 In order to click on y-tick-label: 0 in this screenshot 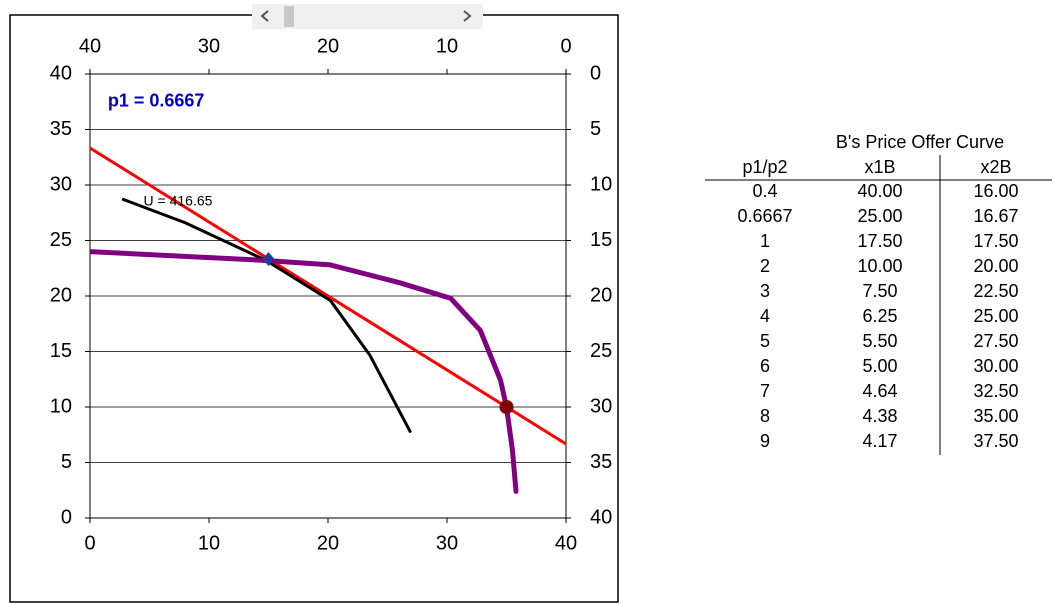, I will do `click(66, 517)`.